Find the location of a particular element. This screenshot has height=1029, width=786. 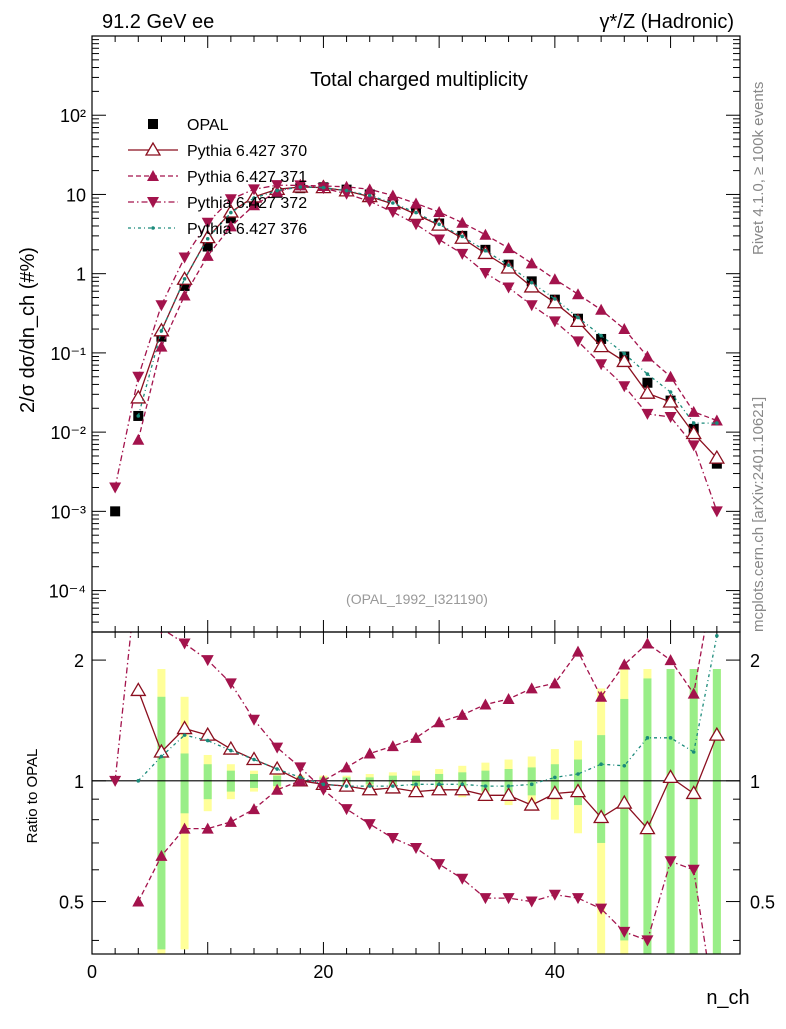

ratio-y-tick-label: 2 is located at coordinates (79, 661).